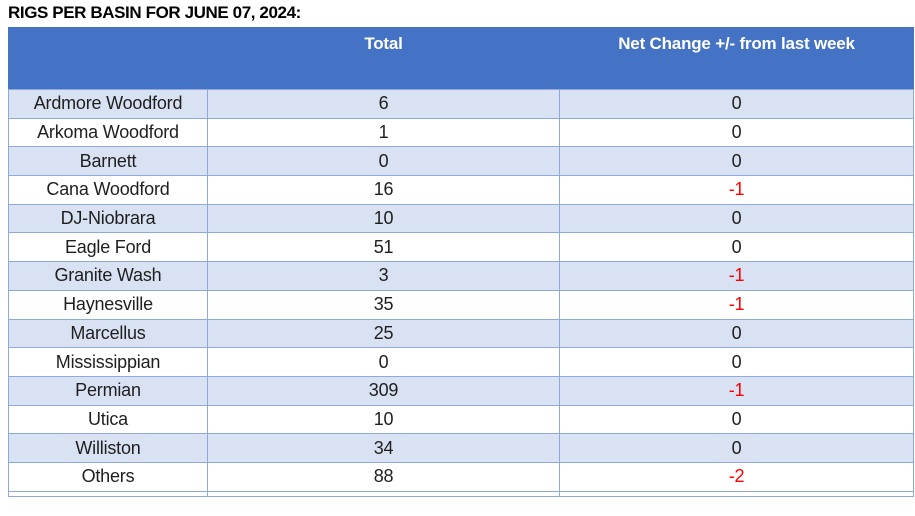  What do you see at coordinates (108, 476) in the screenshot?
I see `basin-cell: Others` at bounding box center [108, 476].